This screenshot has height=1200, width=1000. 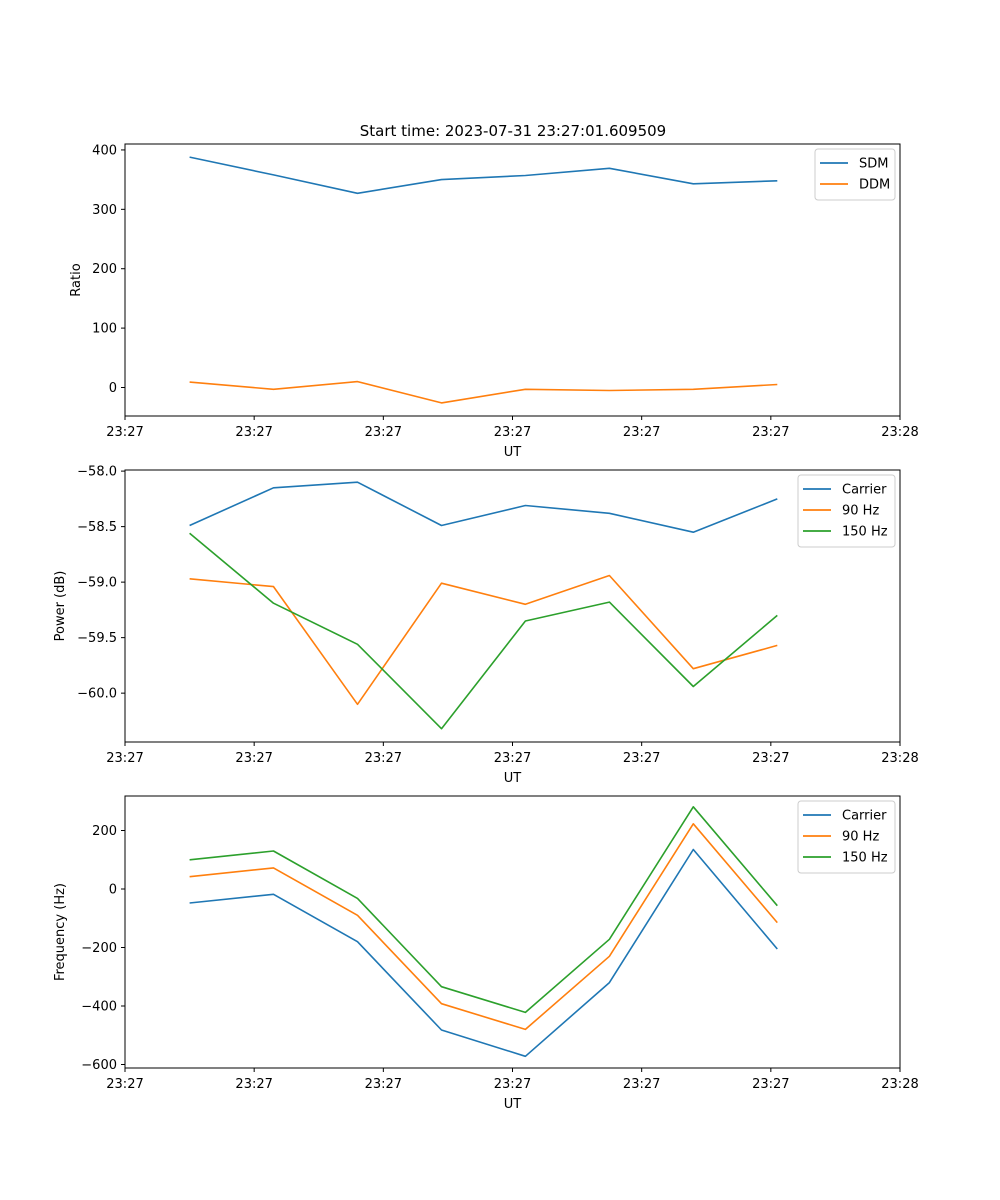 I want to click on series-line-ddm, so click(x=483, y=392).